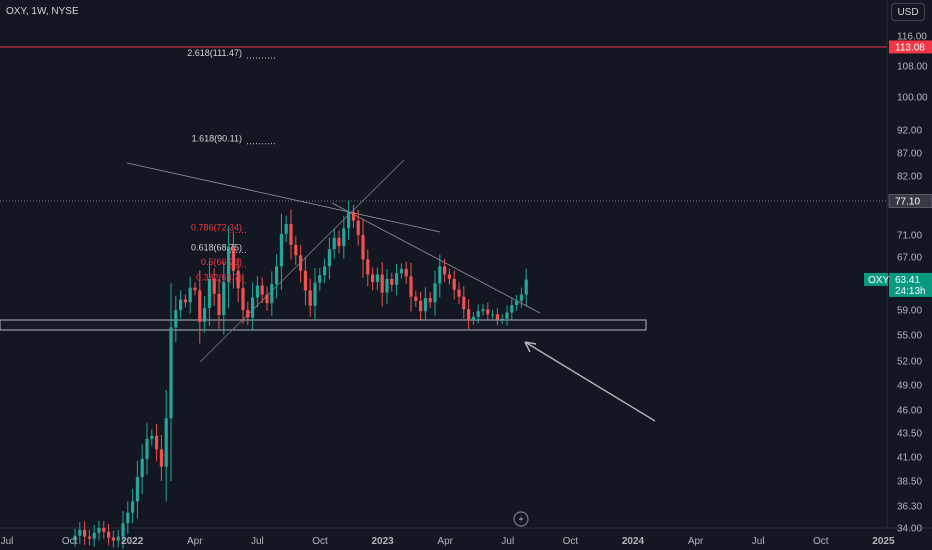 This screenshot has height=550, width=932. What do you see at coordinates (521, 519) in the screenshot?
I see `lightning-icon` at bounding box center [521, 519].